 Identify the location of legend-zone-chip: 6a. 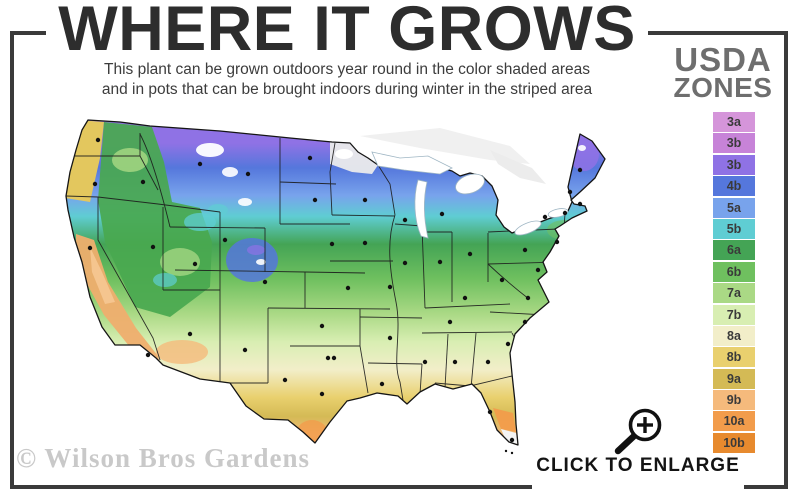
(734, 250).